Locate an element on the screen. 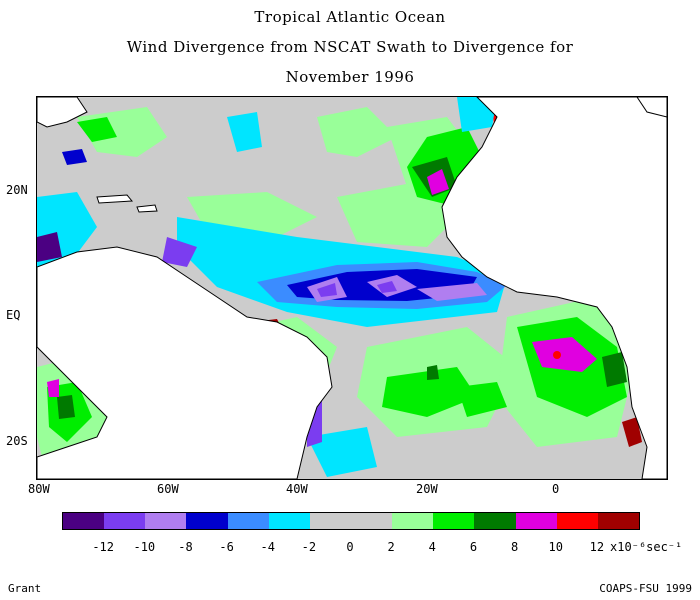  europe-land is located at coordinates (651, 107).